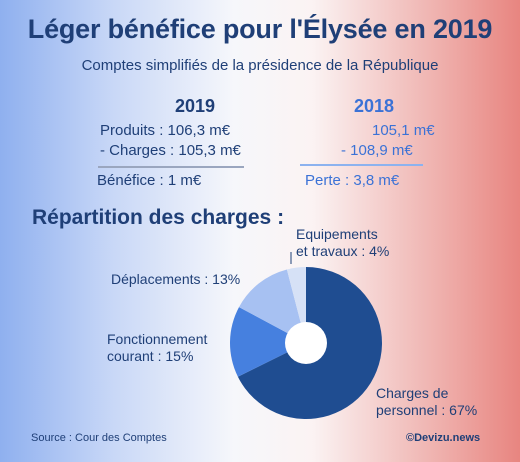  I want to click on result-2019: Bénéfice : 1 m€, so click(149, 180).